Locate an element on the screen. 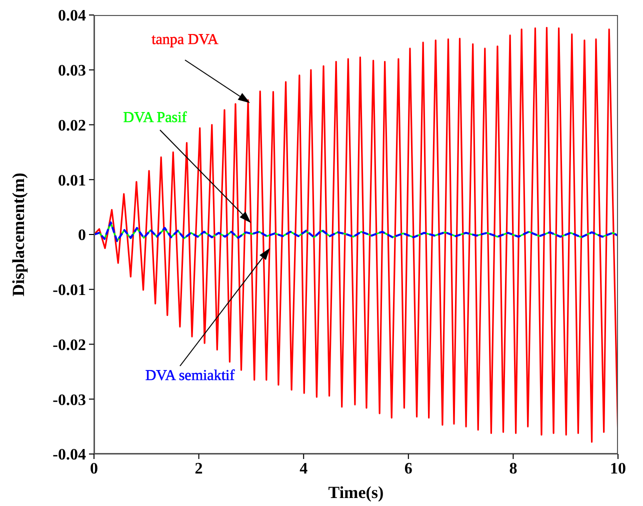 This screenshot has height=506, width=643. y-tick-label: 0.03 is located at coordinates (72, 71).